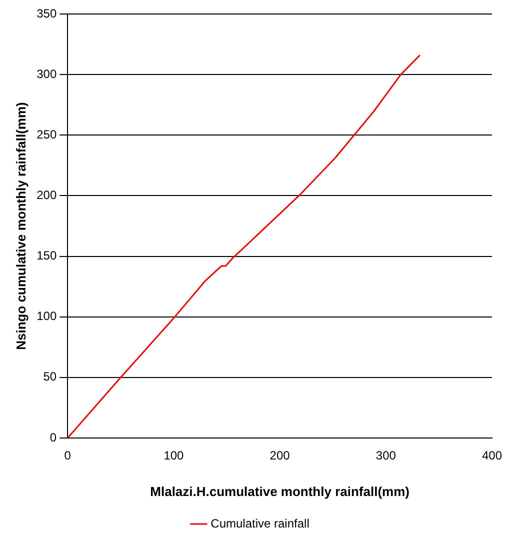 The height and width of the screenshot is (550, 510). I want to click on y-tick-label: 300, so click(46, 73).